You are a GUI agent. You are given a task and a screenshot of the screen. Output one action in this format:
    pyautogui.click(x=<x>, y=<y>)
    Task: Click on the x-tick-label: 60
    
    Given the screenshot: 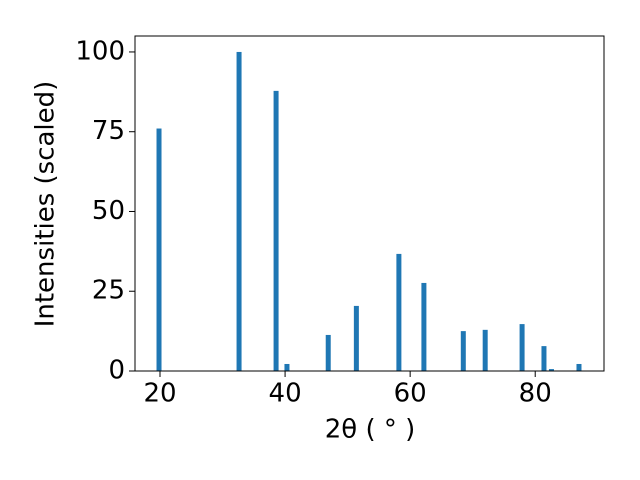 What is the action you would take?
    pyautogui.click(x=410, y=394)
    